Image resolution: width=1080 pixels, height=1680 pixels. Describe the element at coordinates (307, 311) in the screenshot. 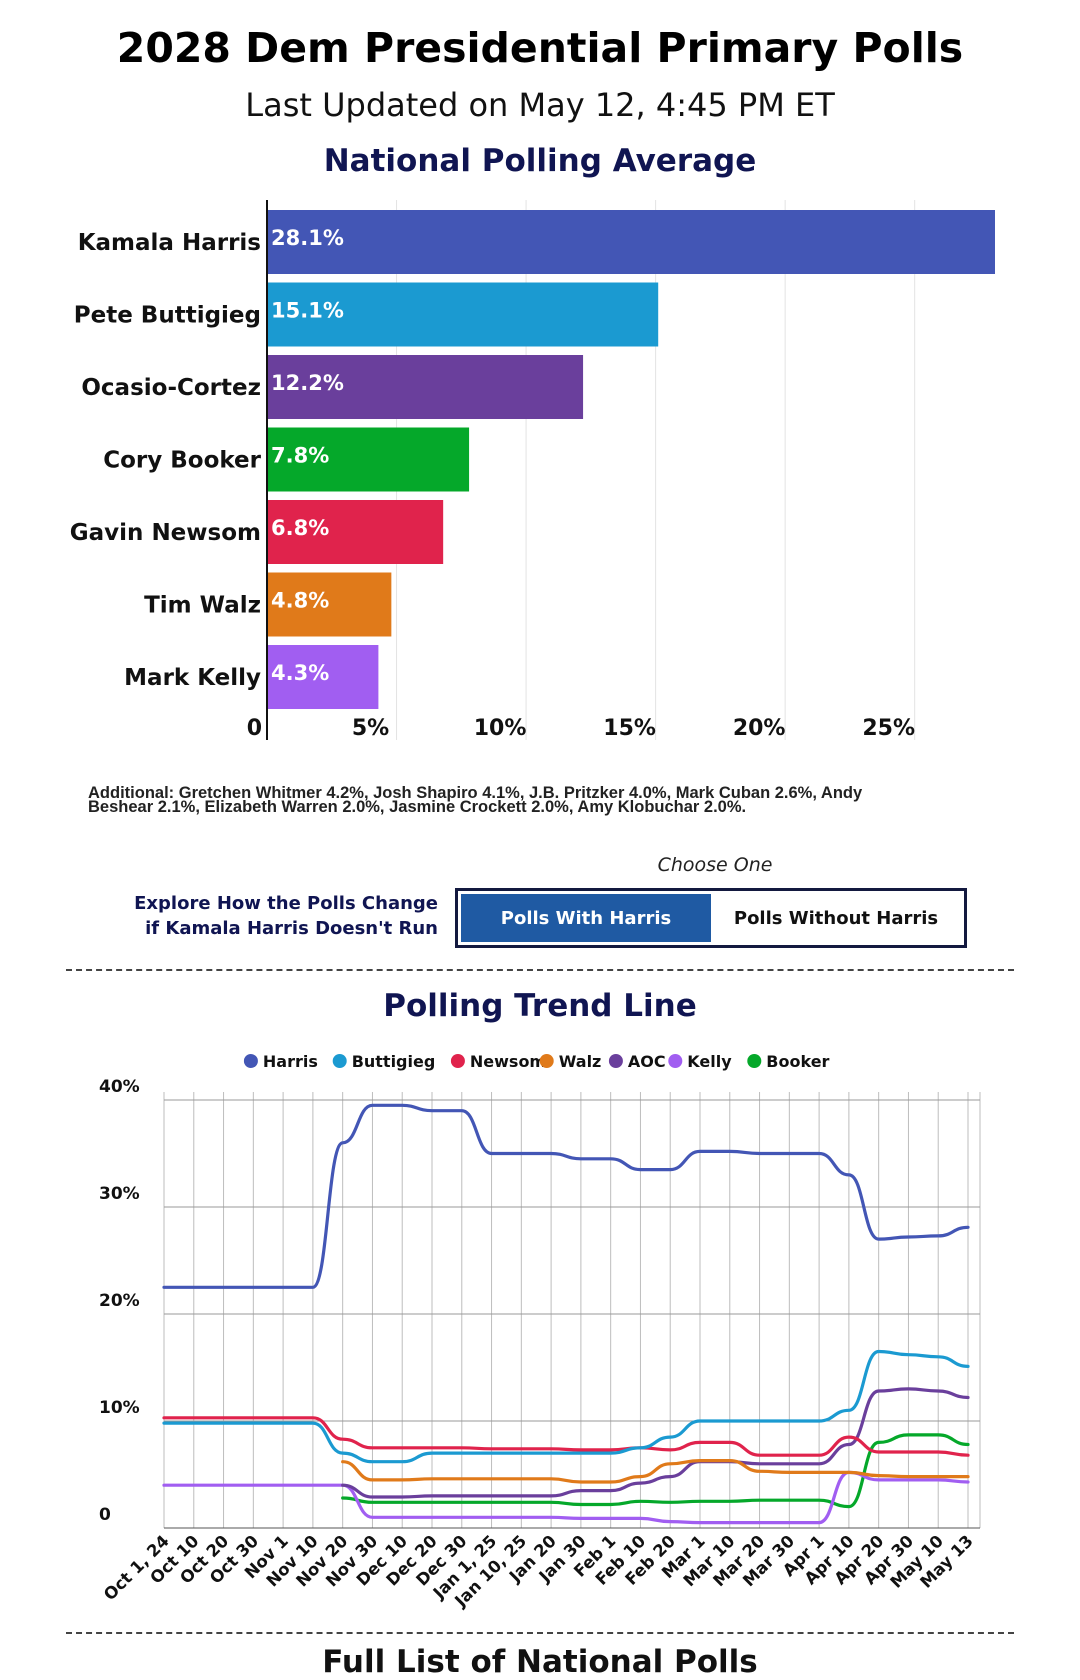

I see `bar-value-label: 15.1%` at that location.